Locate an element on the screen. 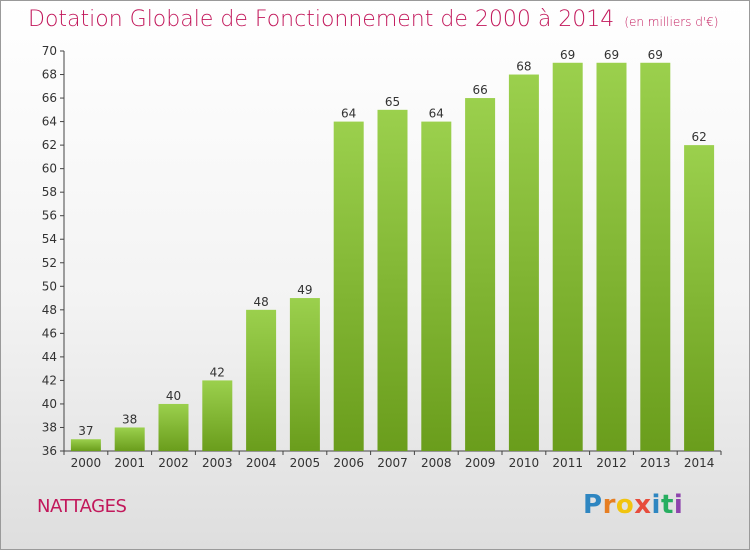  logo-letter: P is located at coordinates (593, 505).